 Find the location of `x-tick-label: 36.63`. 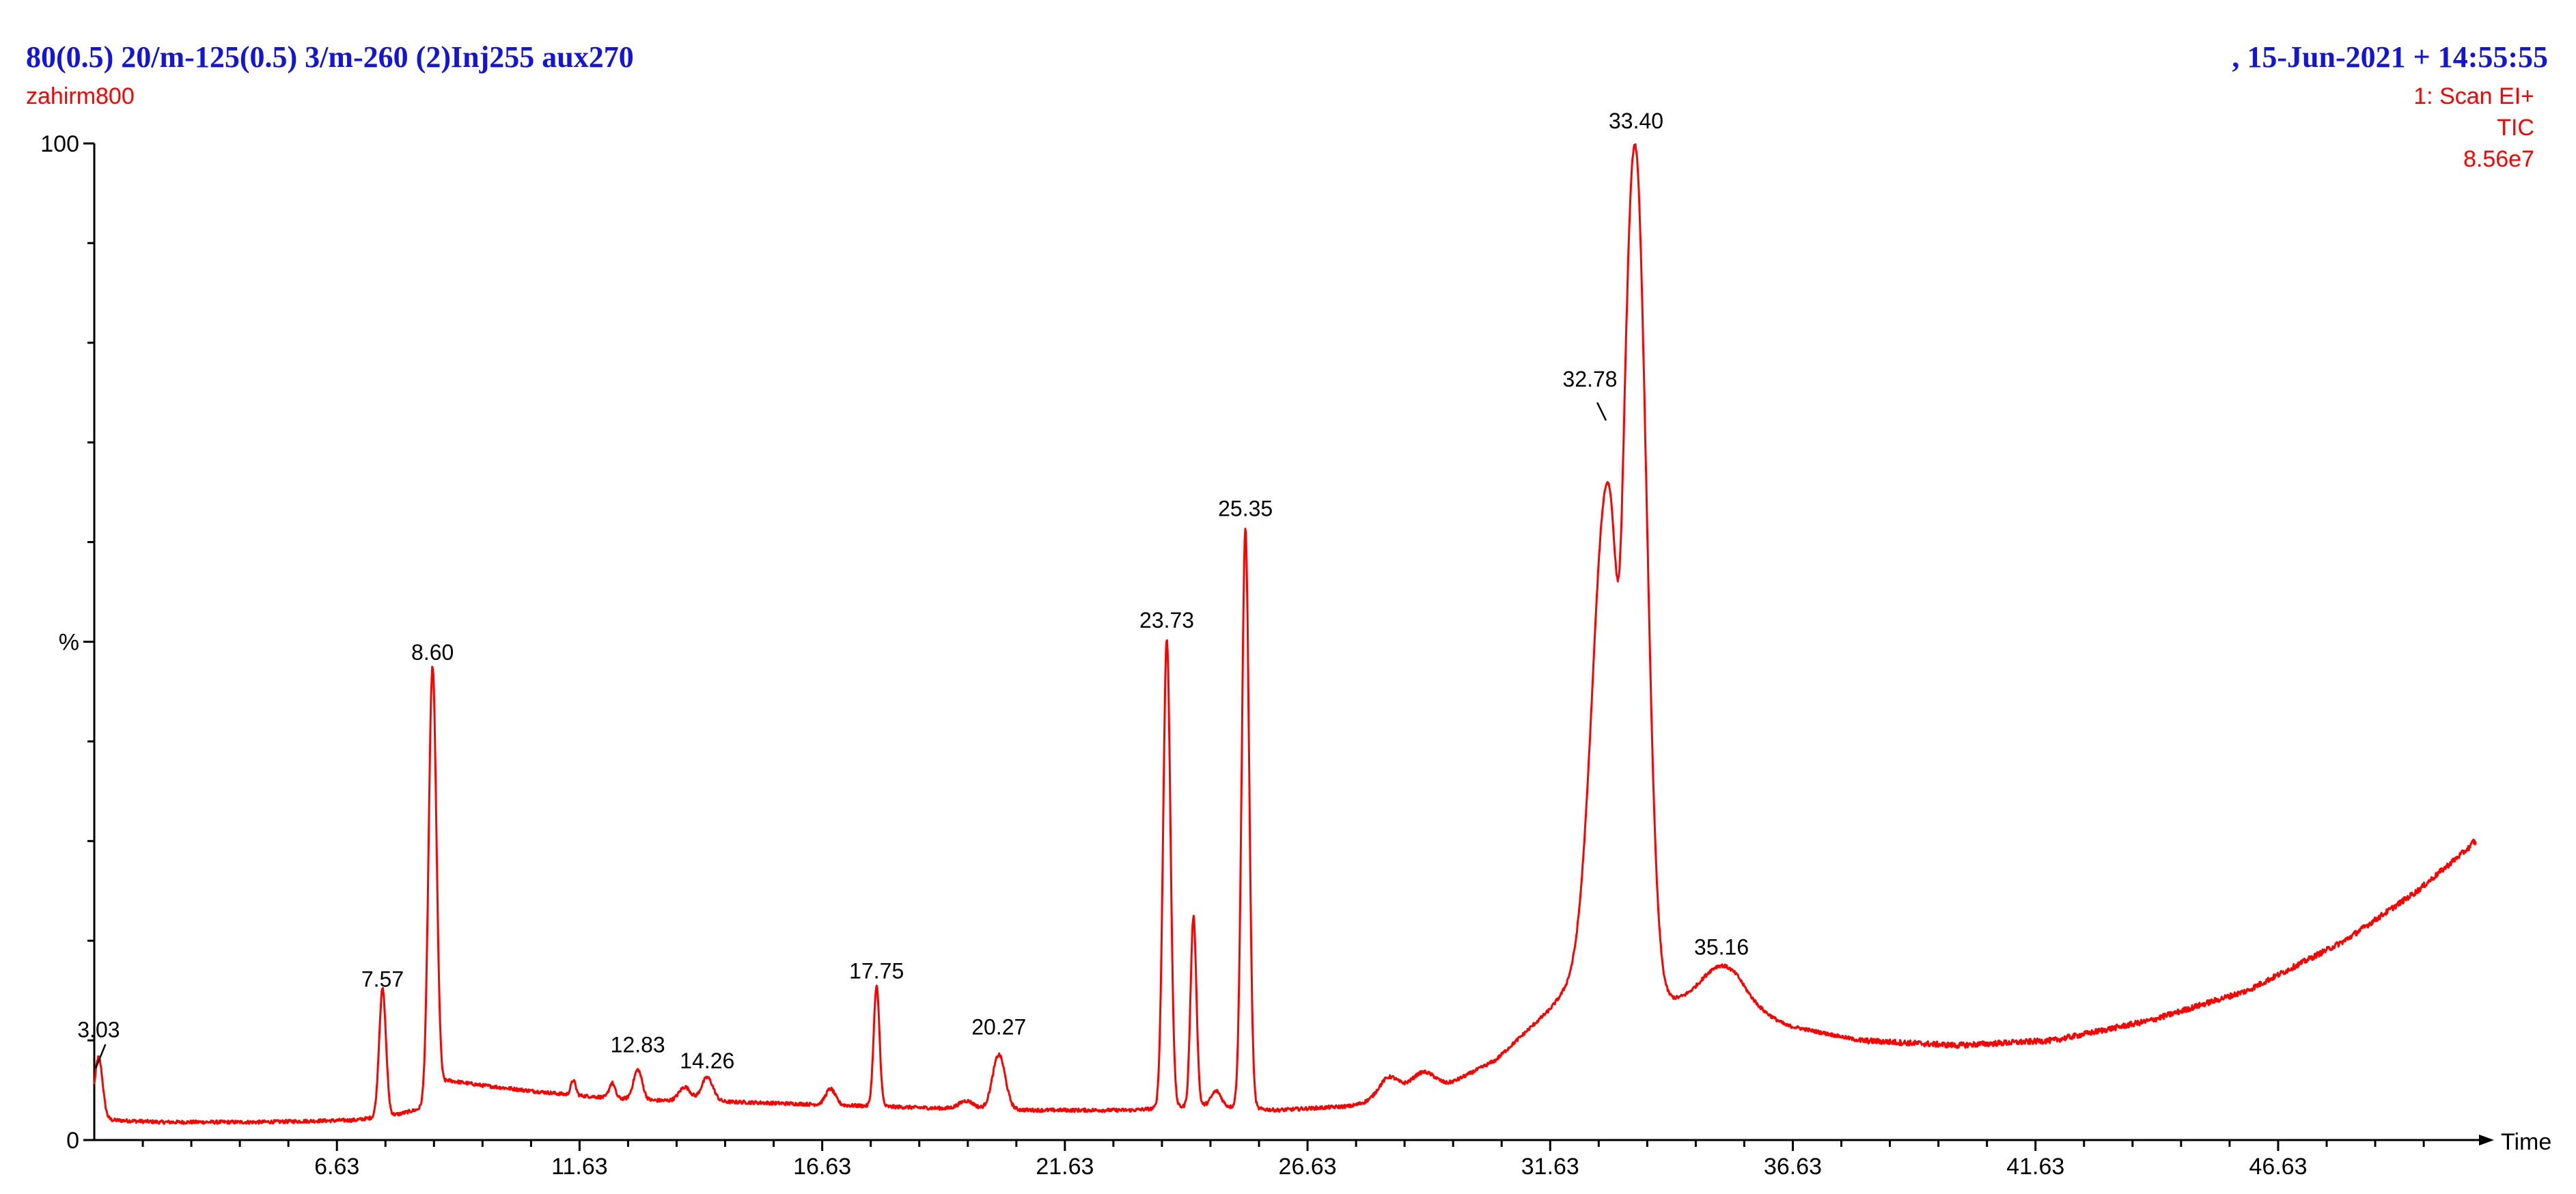

x-tick-label: 36.63 is located at coordinates (1793, 1167).